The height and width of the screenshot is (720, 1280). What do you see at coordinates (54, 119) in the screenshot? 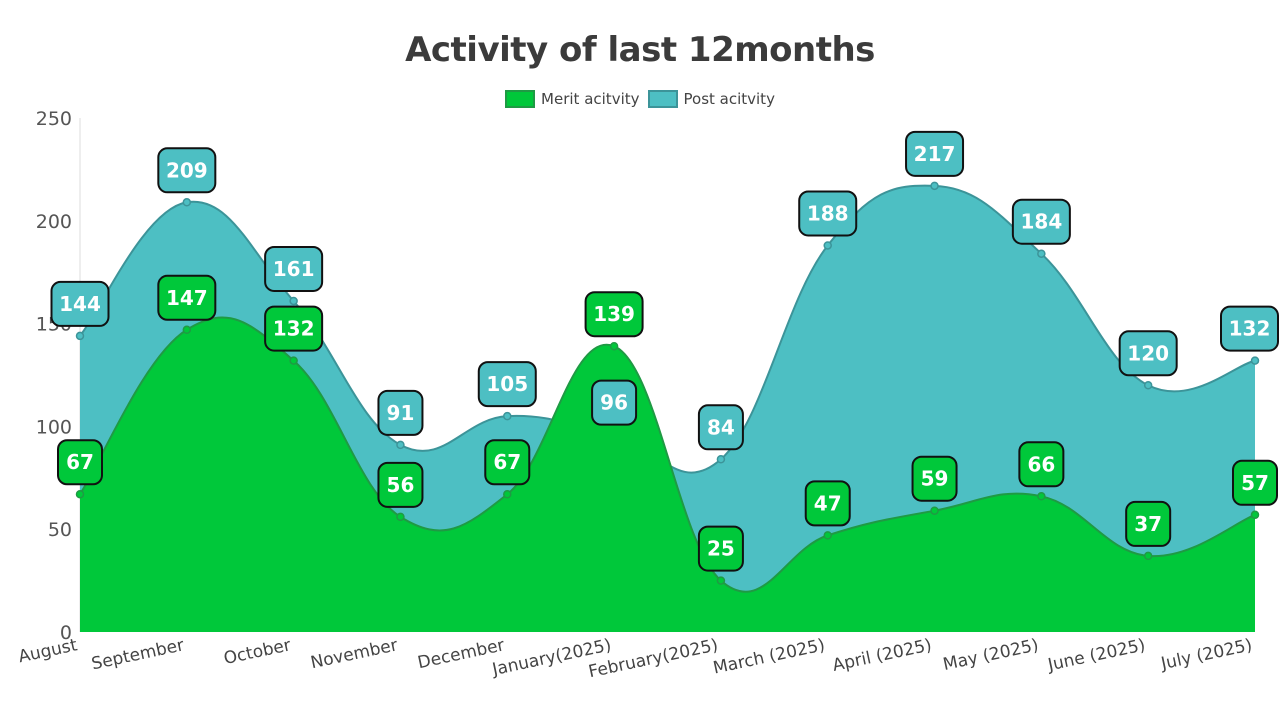
I see `y-tick-label: 250` at bounding box center [54, 119].